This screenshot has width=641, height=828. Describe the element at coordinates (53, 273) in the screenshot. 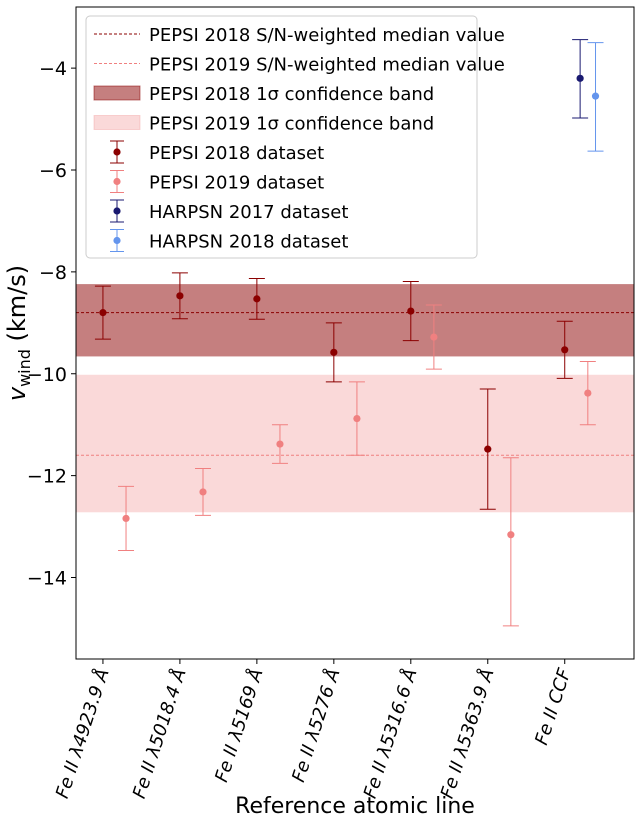

I see `y-tick-label: −8` at that location.